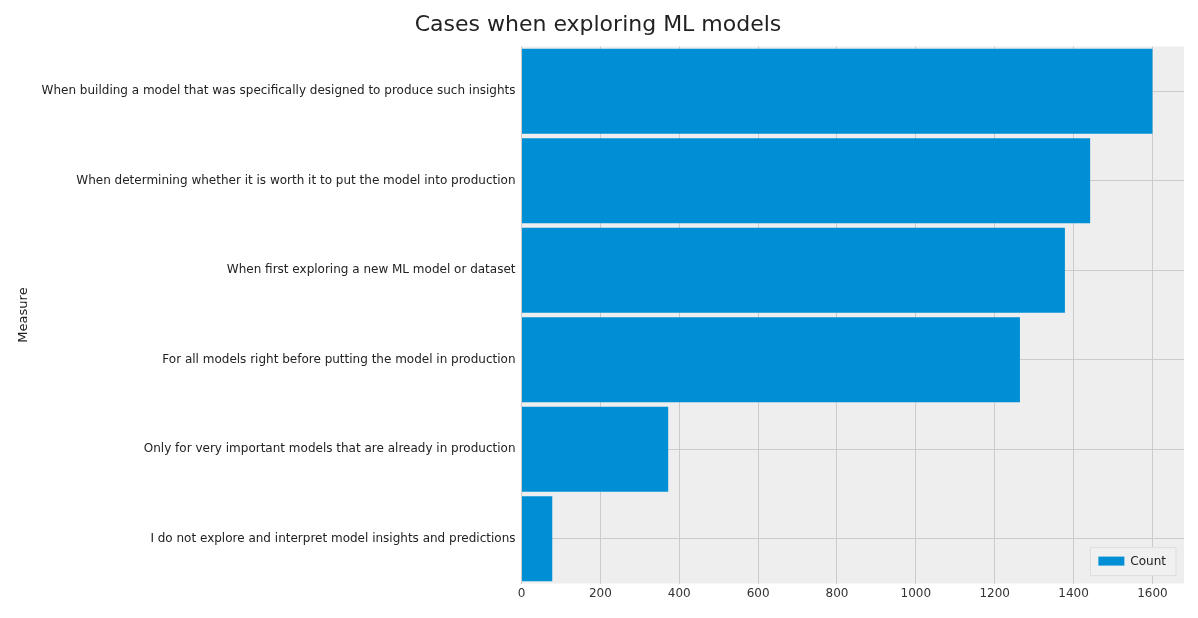  Describe the element at coordinates (679, 592) in the screenshot. I see `x-tick-label: 400` at that location.